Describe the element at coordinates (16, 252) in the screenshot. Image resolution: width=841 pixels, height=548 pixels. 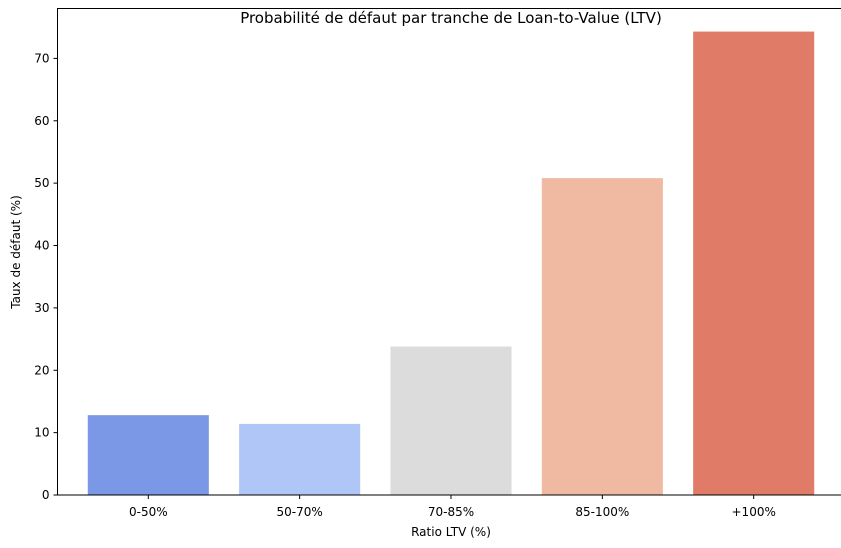
I see `y-axis-label: Taux de défaut (%)` at that location.